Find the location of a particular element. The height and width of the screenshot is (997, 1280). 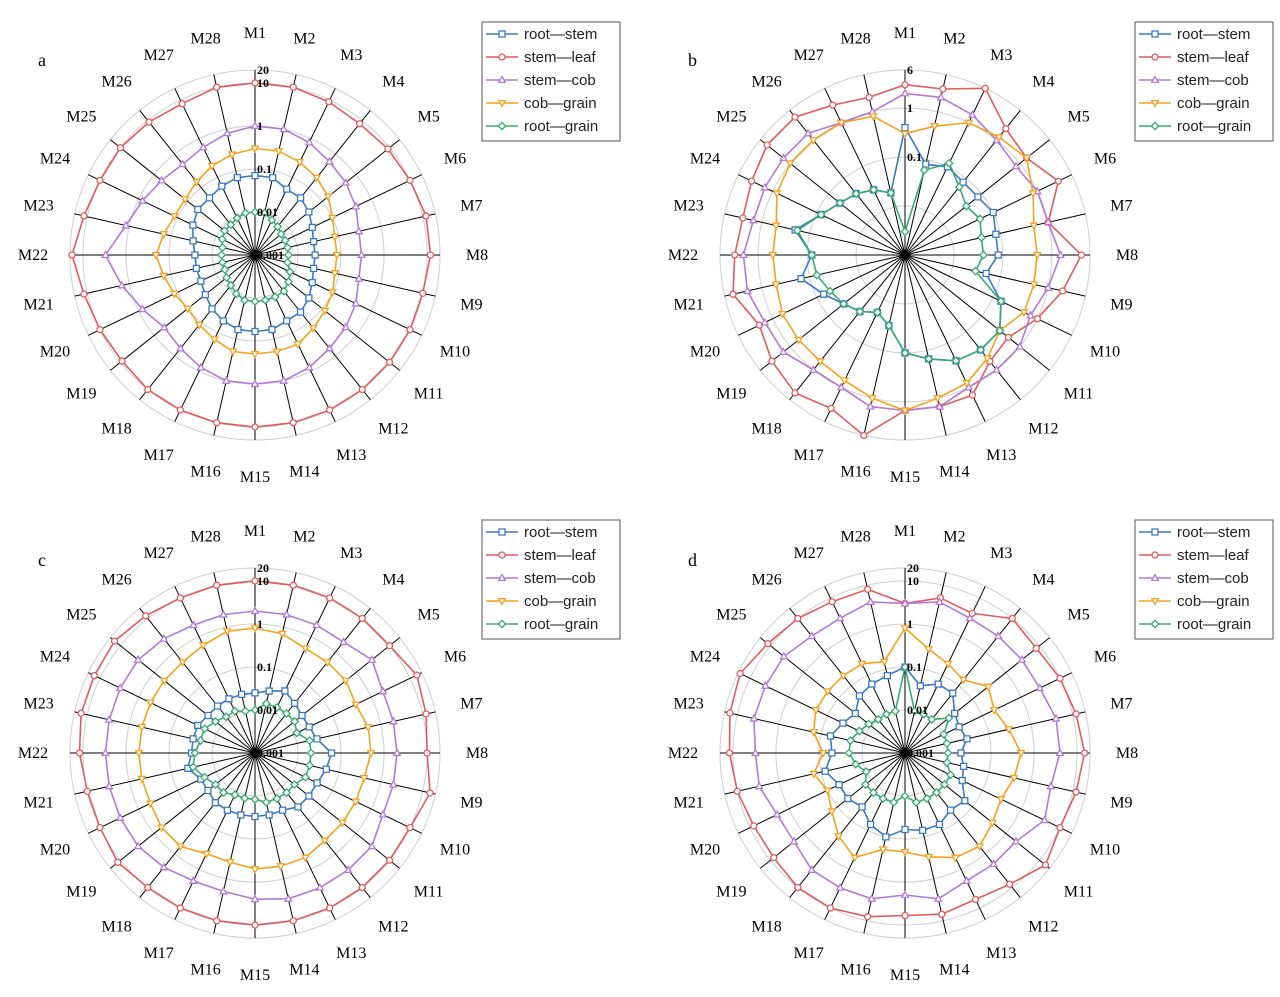

category-label: M1 is located at coordinates (255, 531).